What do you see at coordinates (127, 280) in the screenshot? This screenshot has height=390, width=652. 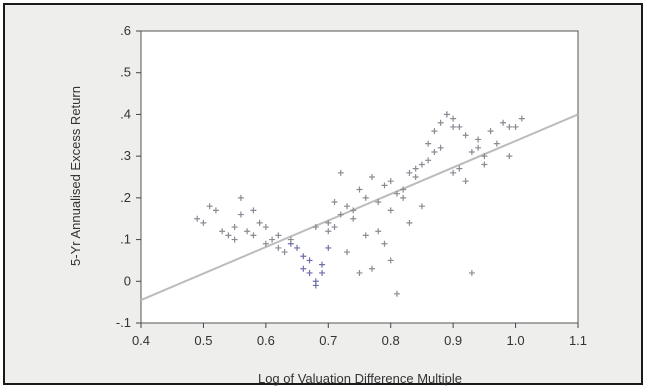 I see `y-tick-label: 0` at bounding box center [127, 280].